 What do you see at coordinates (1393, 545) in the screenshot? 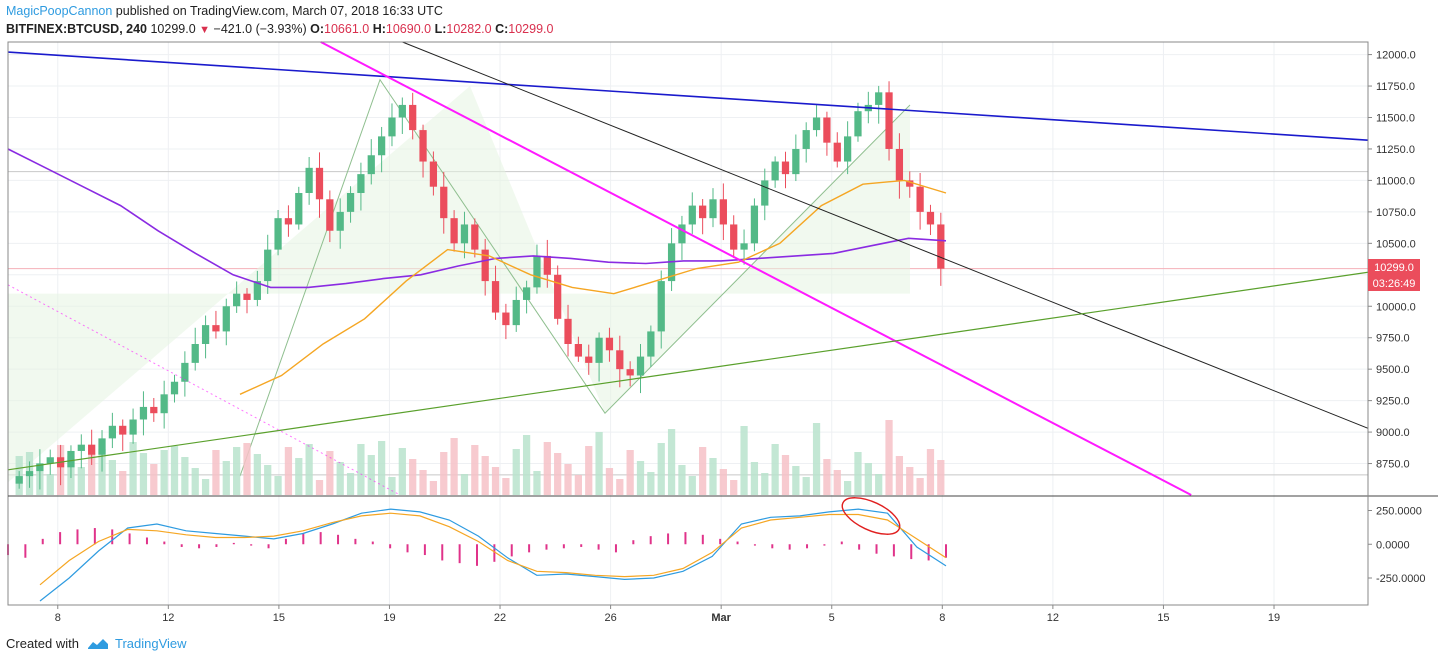
I see `macd-tick-label: 0.0000` at bounding box center [1393, 545].